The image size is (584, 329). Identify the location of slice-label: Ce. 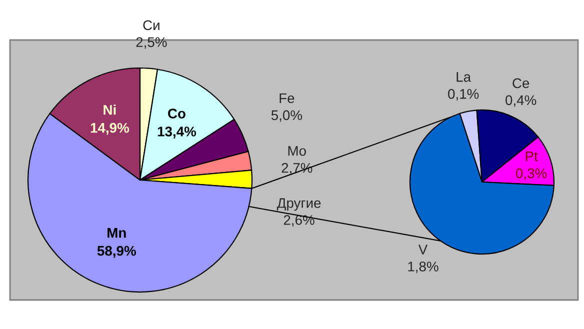
(521, 83).